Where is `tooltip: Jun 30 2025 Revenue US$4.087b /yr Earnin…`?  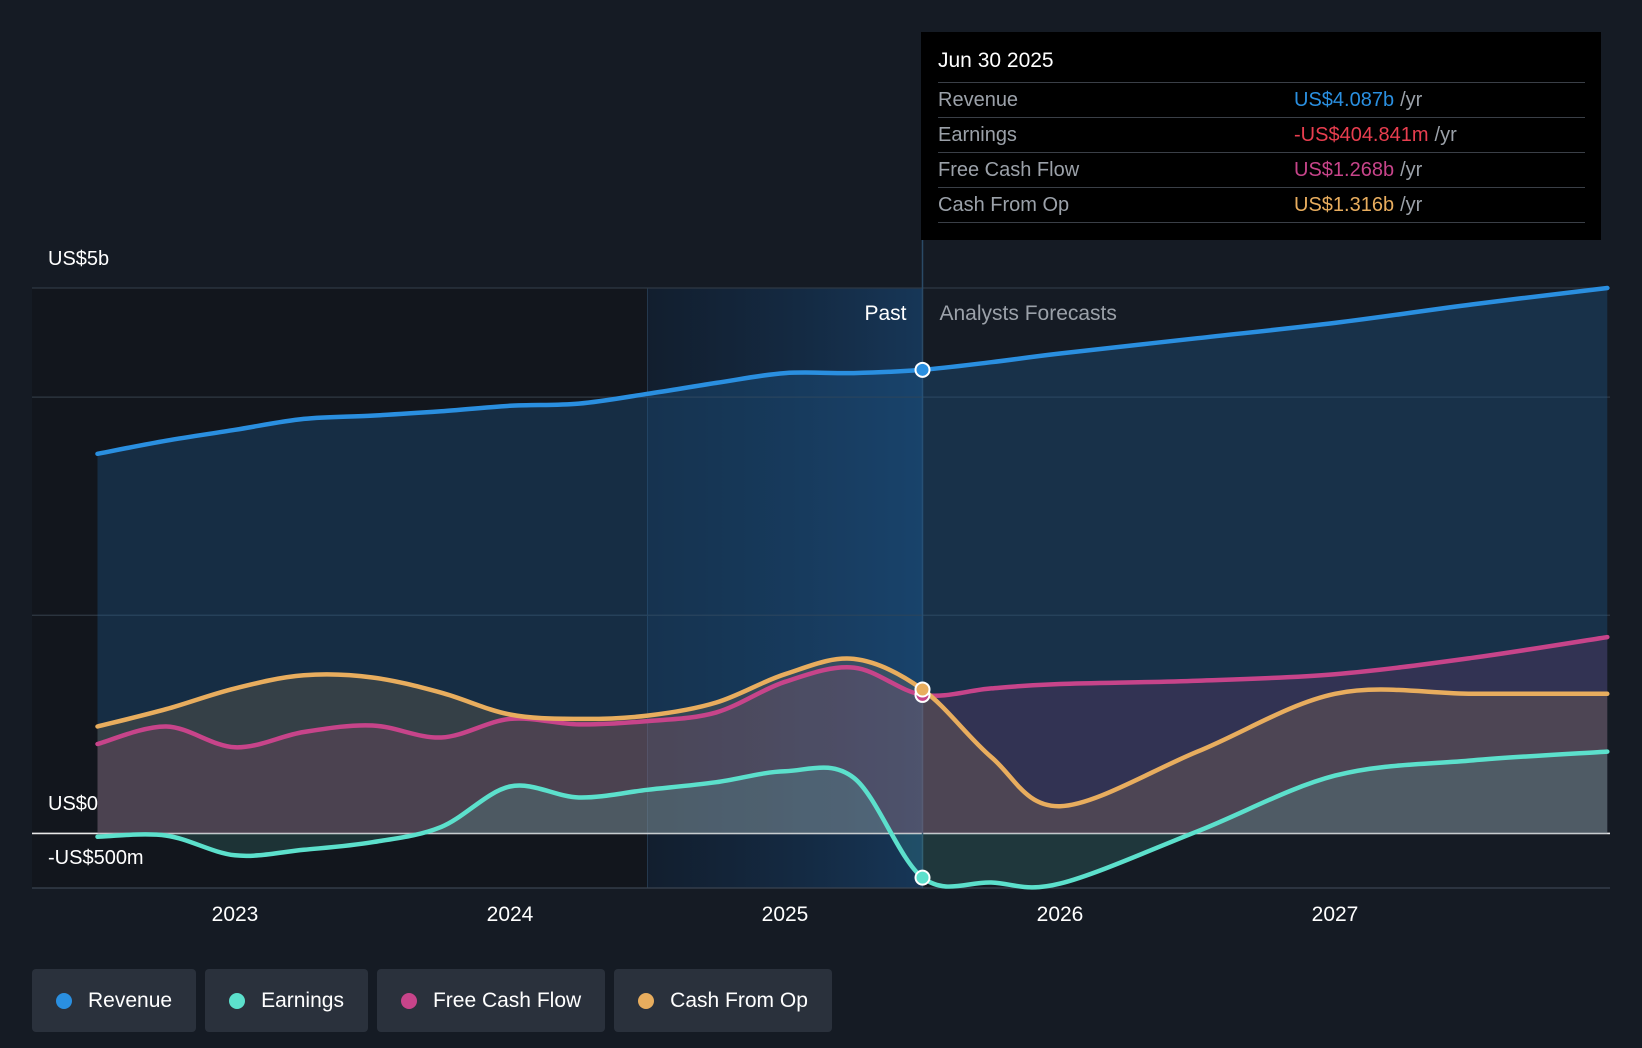 tooltip: Jun 30 2025 Revenue US$4.087b /yr Earnin… is located at coordinates (1261, 136).